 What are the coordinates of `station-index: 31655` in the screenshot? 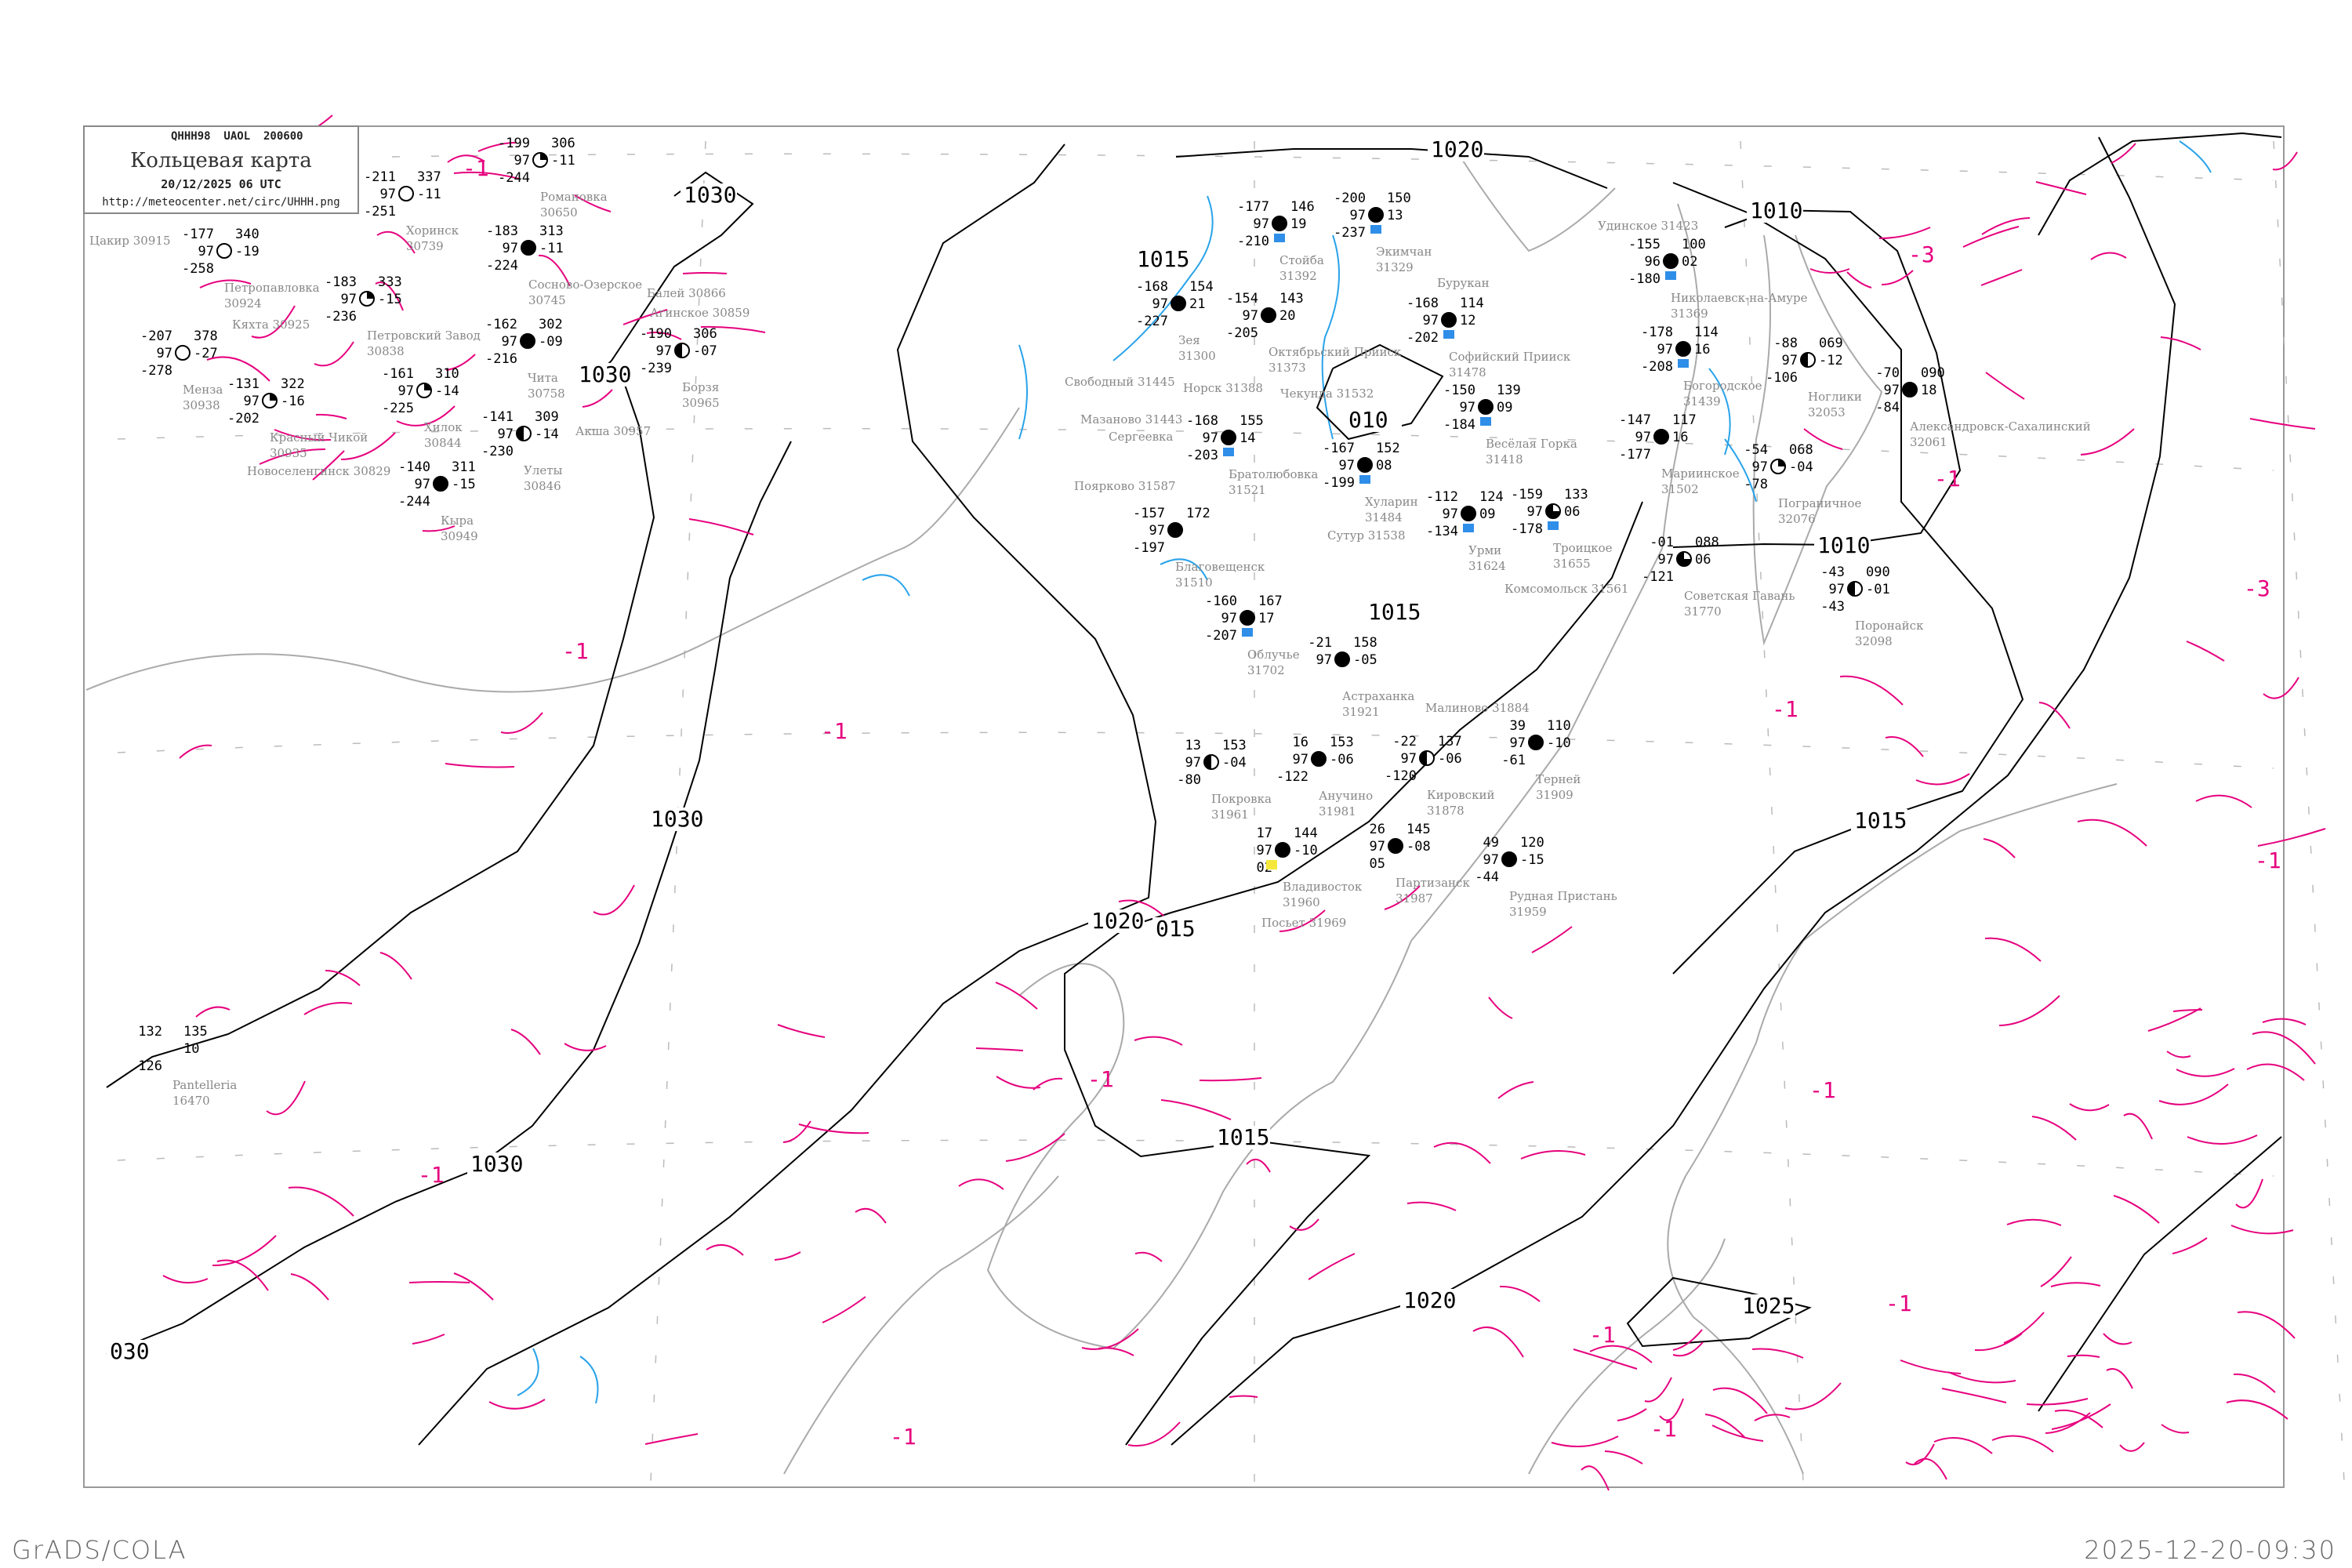 It's located at (1572, 564).